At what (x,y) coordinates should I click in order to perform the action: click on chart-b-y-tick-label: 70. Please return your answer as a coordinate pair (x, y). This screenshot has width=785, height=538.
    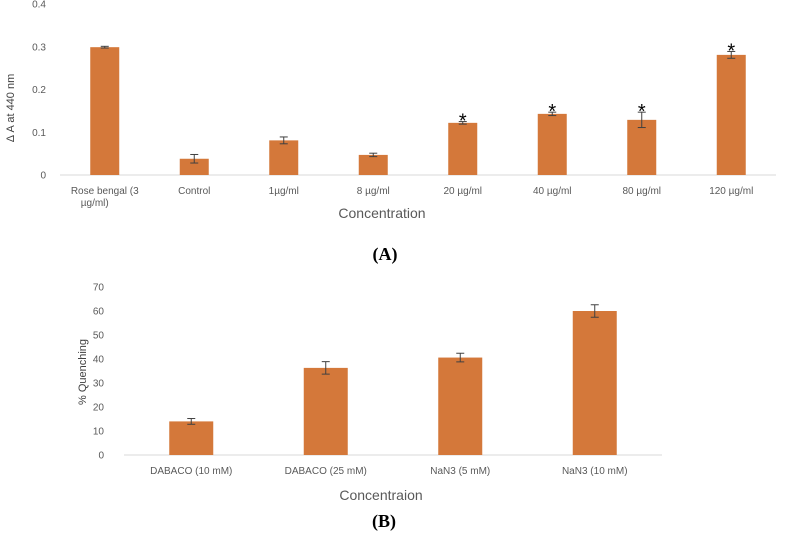
    Looking at the image, I should click on (99, 288).